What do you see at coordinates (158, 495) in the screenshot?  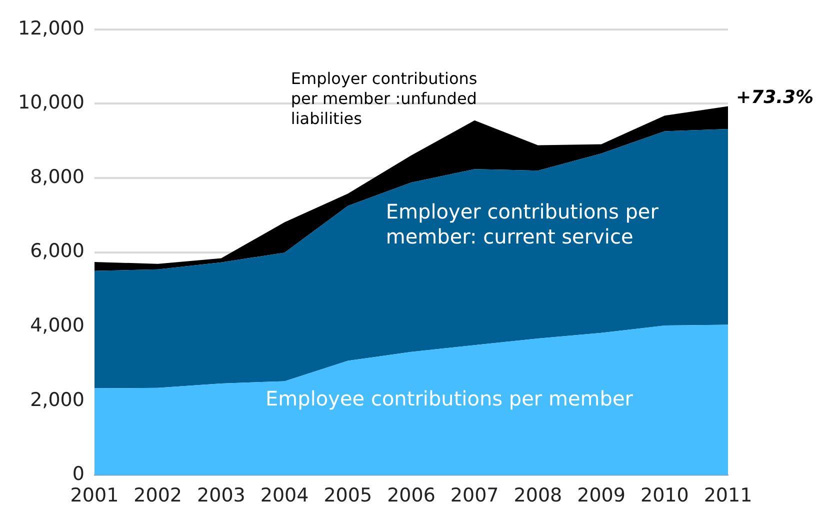 I see `x-tick-label: 2002` at bounding box center [158, 495].